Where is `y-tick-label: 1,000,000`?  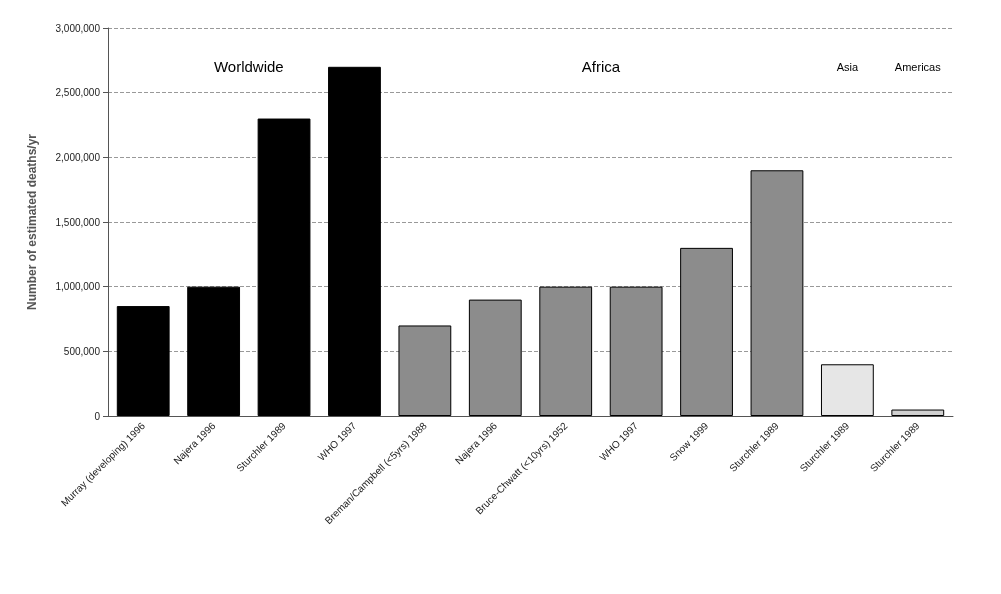
y-tick-label: 1,000,000 is located at coordinates (78, 287).